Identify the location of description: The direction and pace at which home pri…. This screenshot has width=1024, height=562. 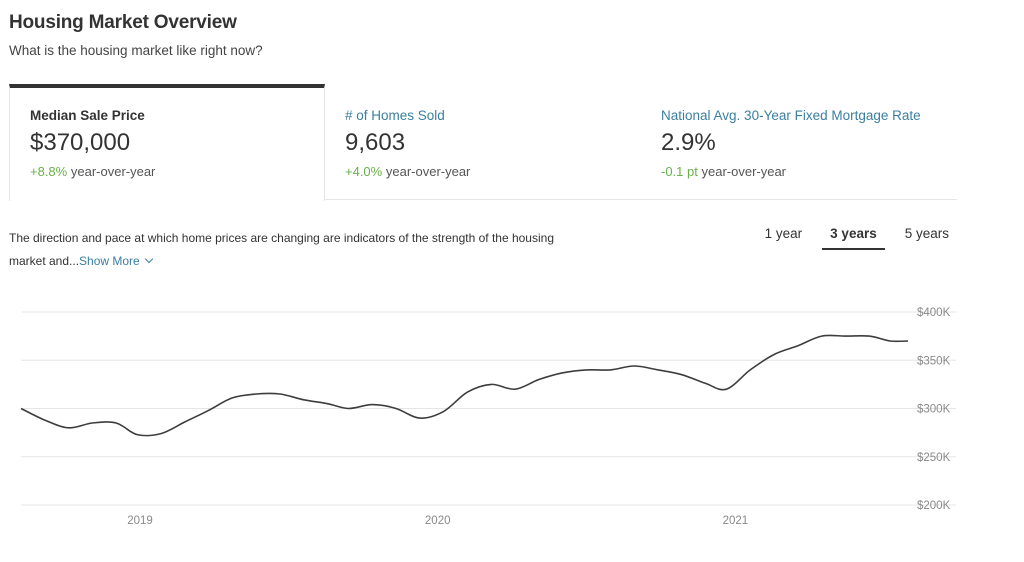
(289, 250).